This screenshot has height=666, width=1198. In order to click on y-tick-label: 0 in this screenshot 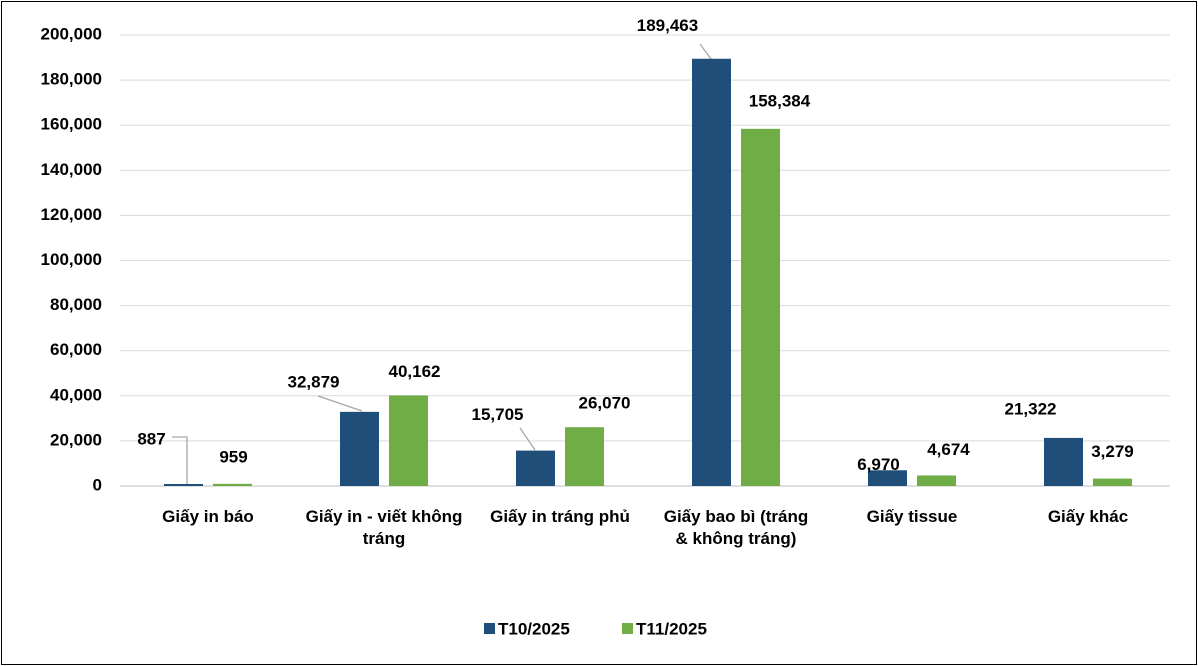, I will do `click(97, 484)`.